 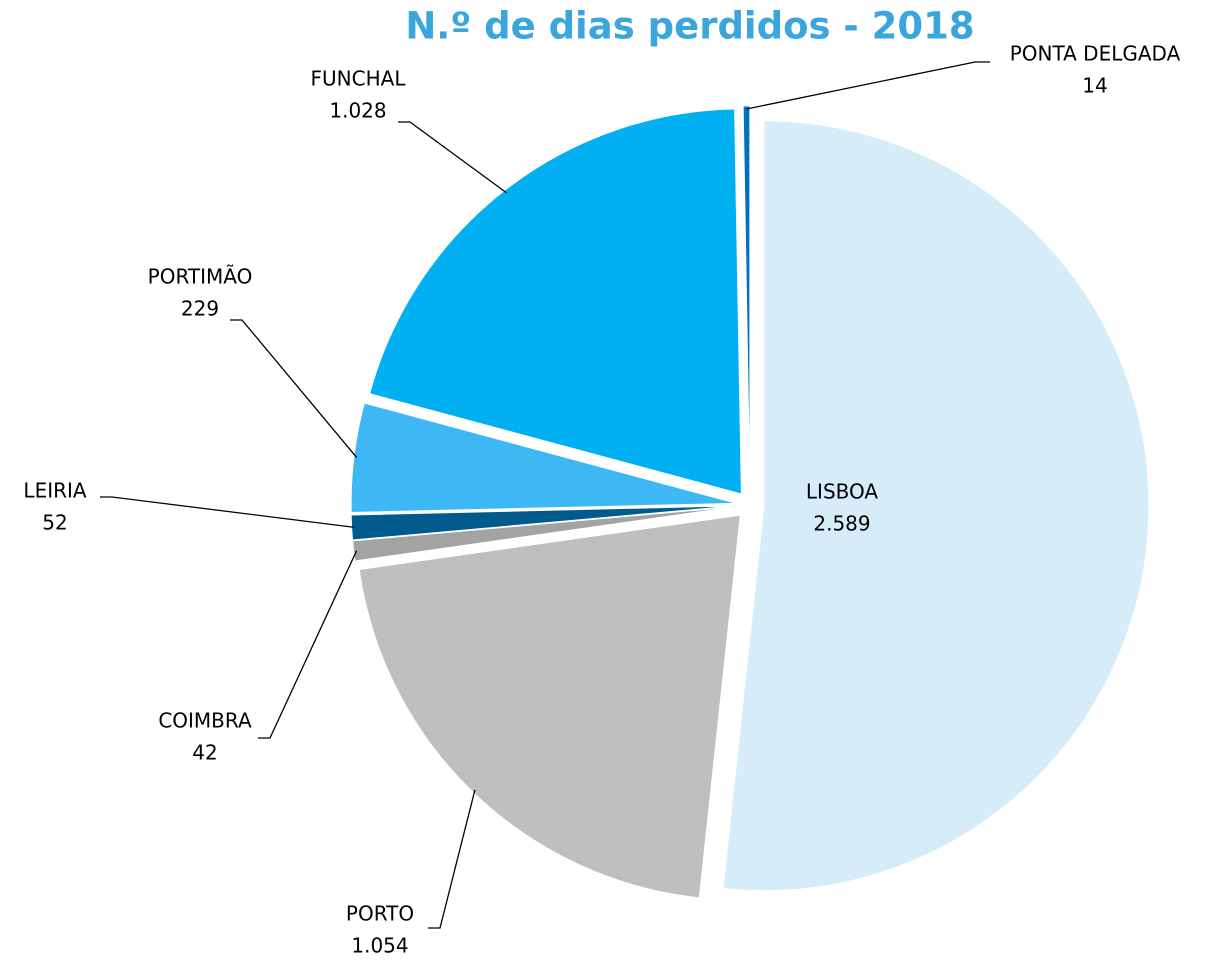 What do you see at coordinates (205, 721) in the screenshot?
I see `slice-label: COIMBRA` at bounding box center [205, 721].